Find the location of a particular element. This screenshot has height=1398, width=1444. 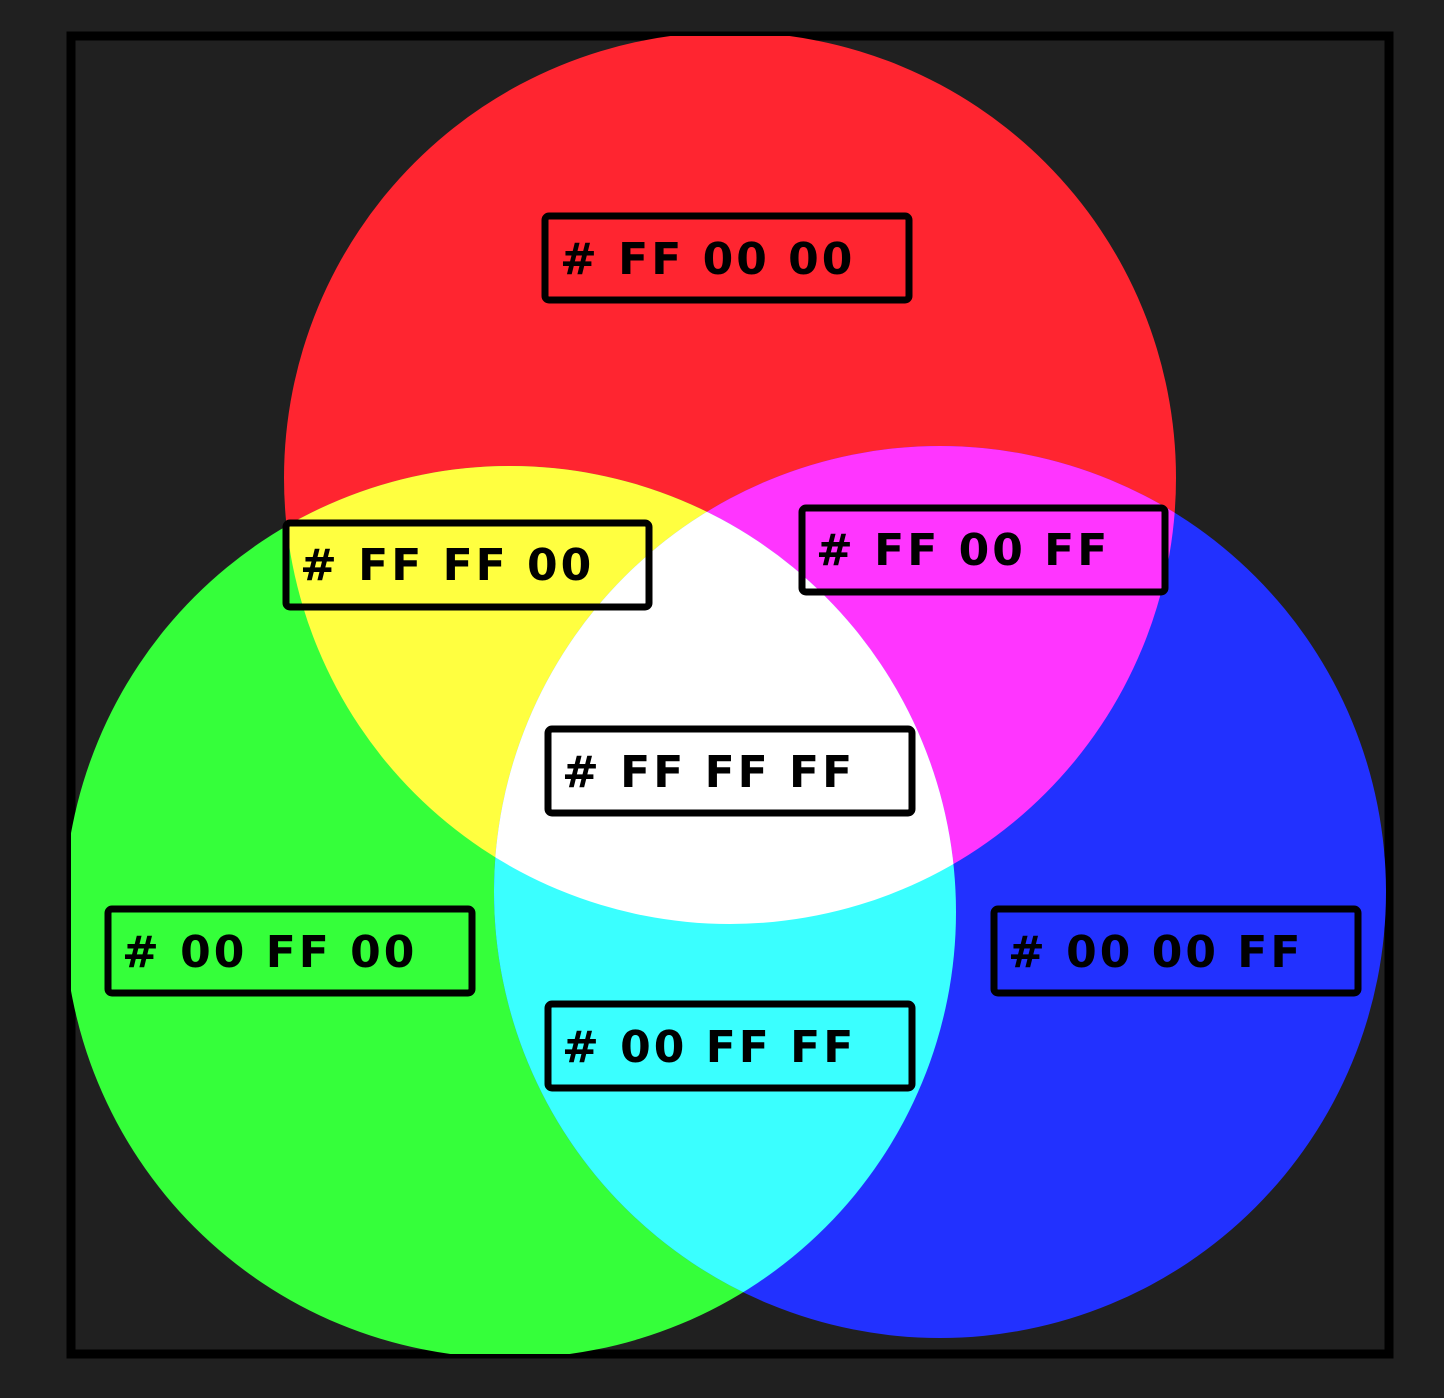

label-box-cyan is located at coordinates (730, 1046).